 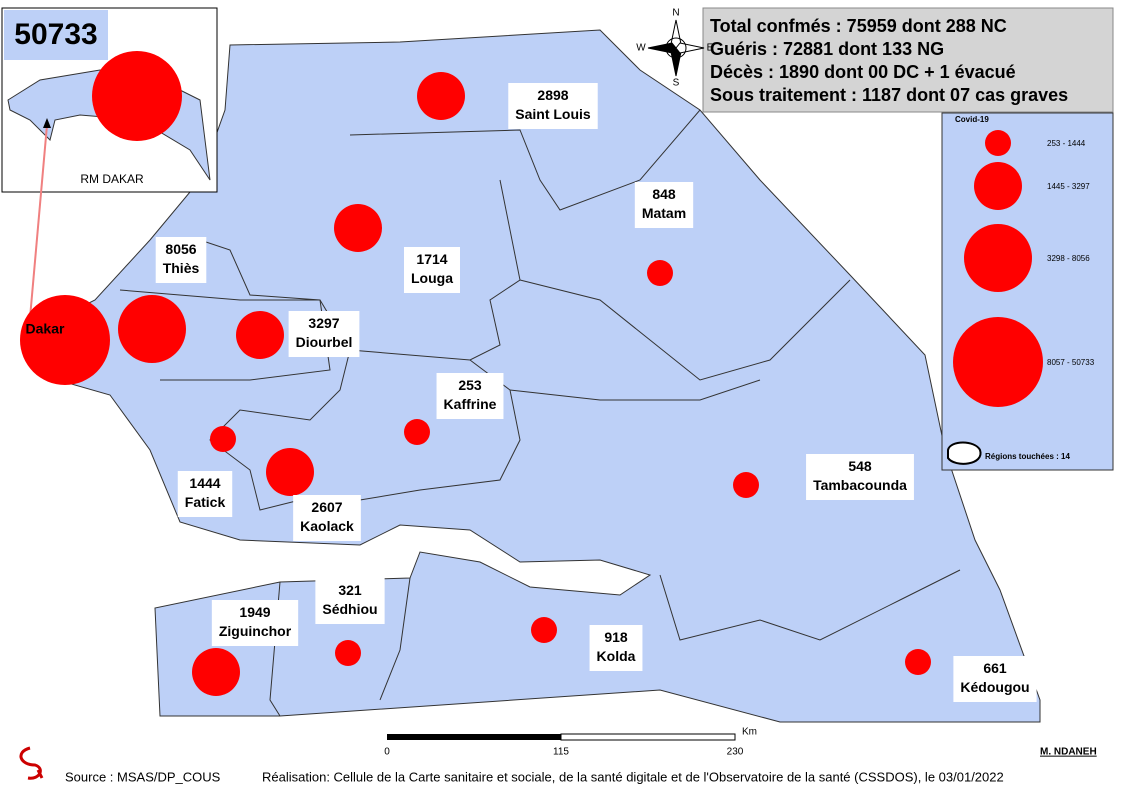 What do you see at coordinates (205, 502) in the screenshot?
I see `region-name: Fatick` at bounding box center [205, 502].